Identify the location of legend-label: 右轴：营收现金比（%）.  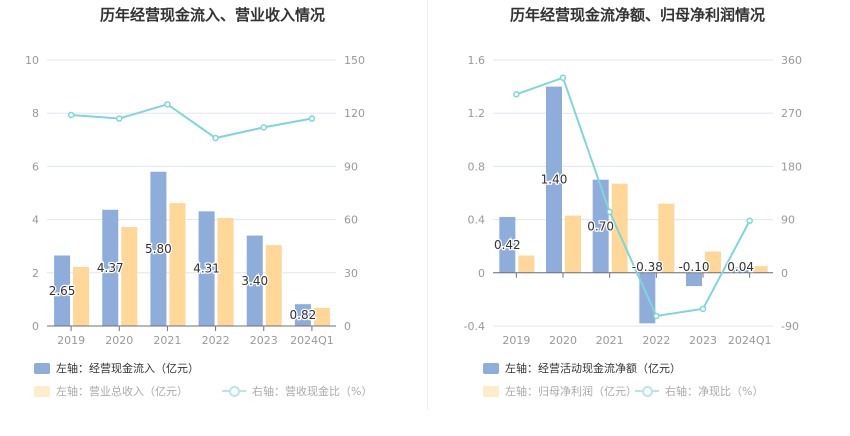
(312, 391).